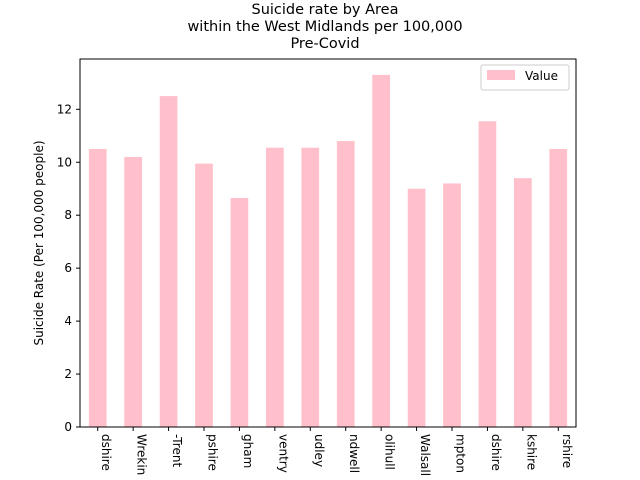 The height and width of the screenshot is (480, 640). Describe the element at coordinates (541, 76) in the screenshot. I see `legend-label: Value` at that location.